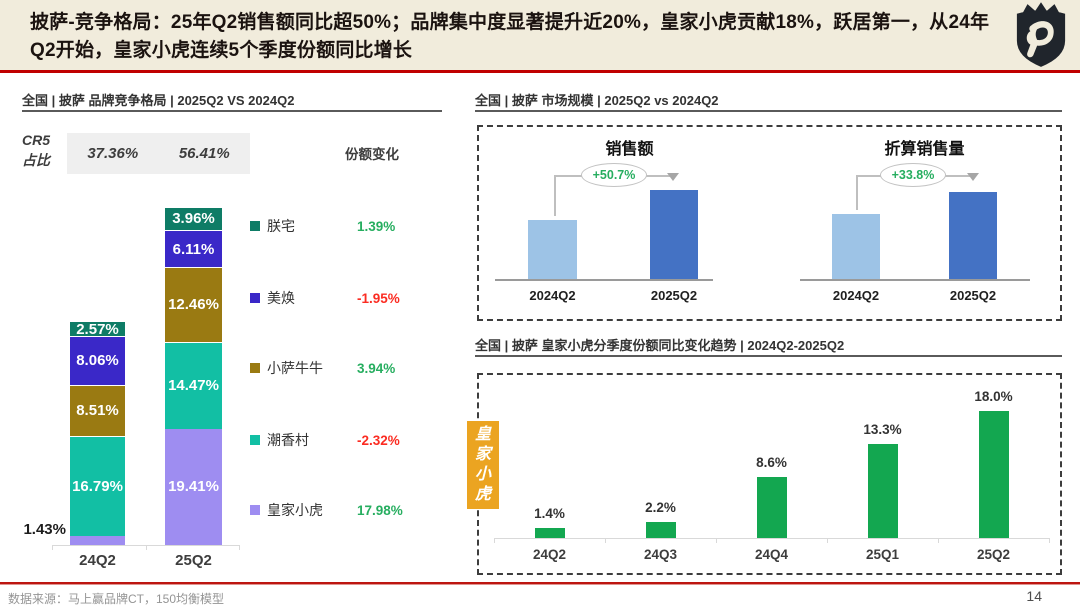 The width and height of the screenshot is (1080, 608). I want to click on trend-axis-label: 24Q3, so click(660, 554).